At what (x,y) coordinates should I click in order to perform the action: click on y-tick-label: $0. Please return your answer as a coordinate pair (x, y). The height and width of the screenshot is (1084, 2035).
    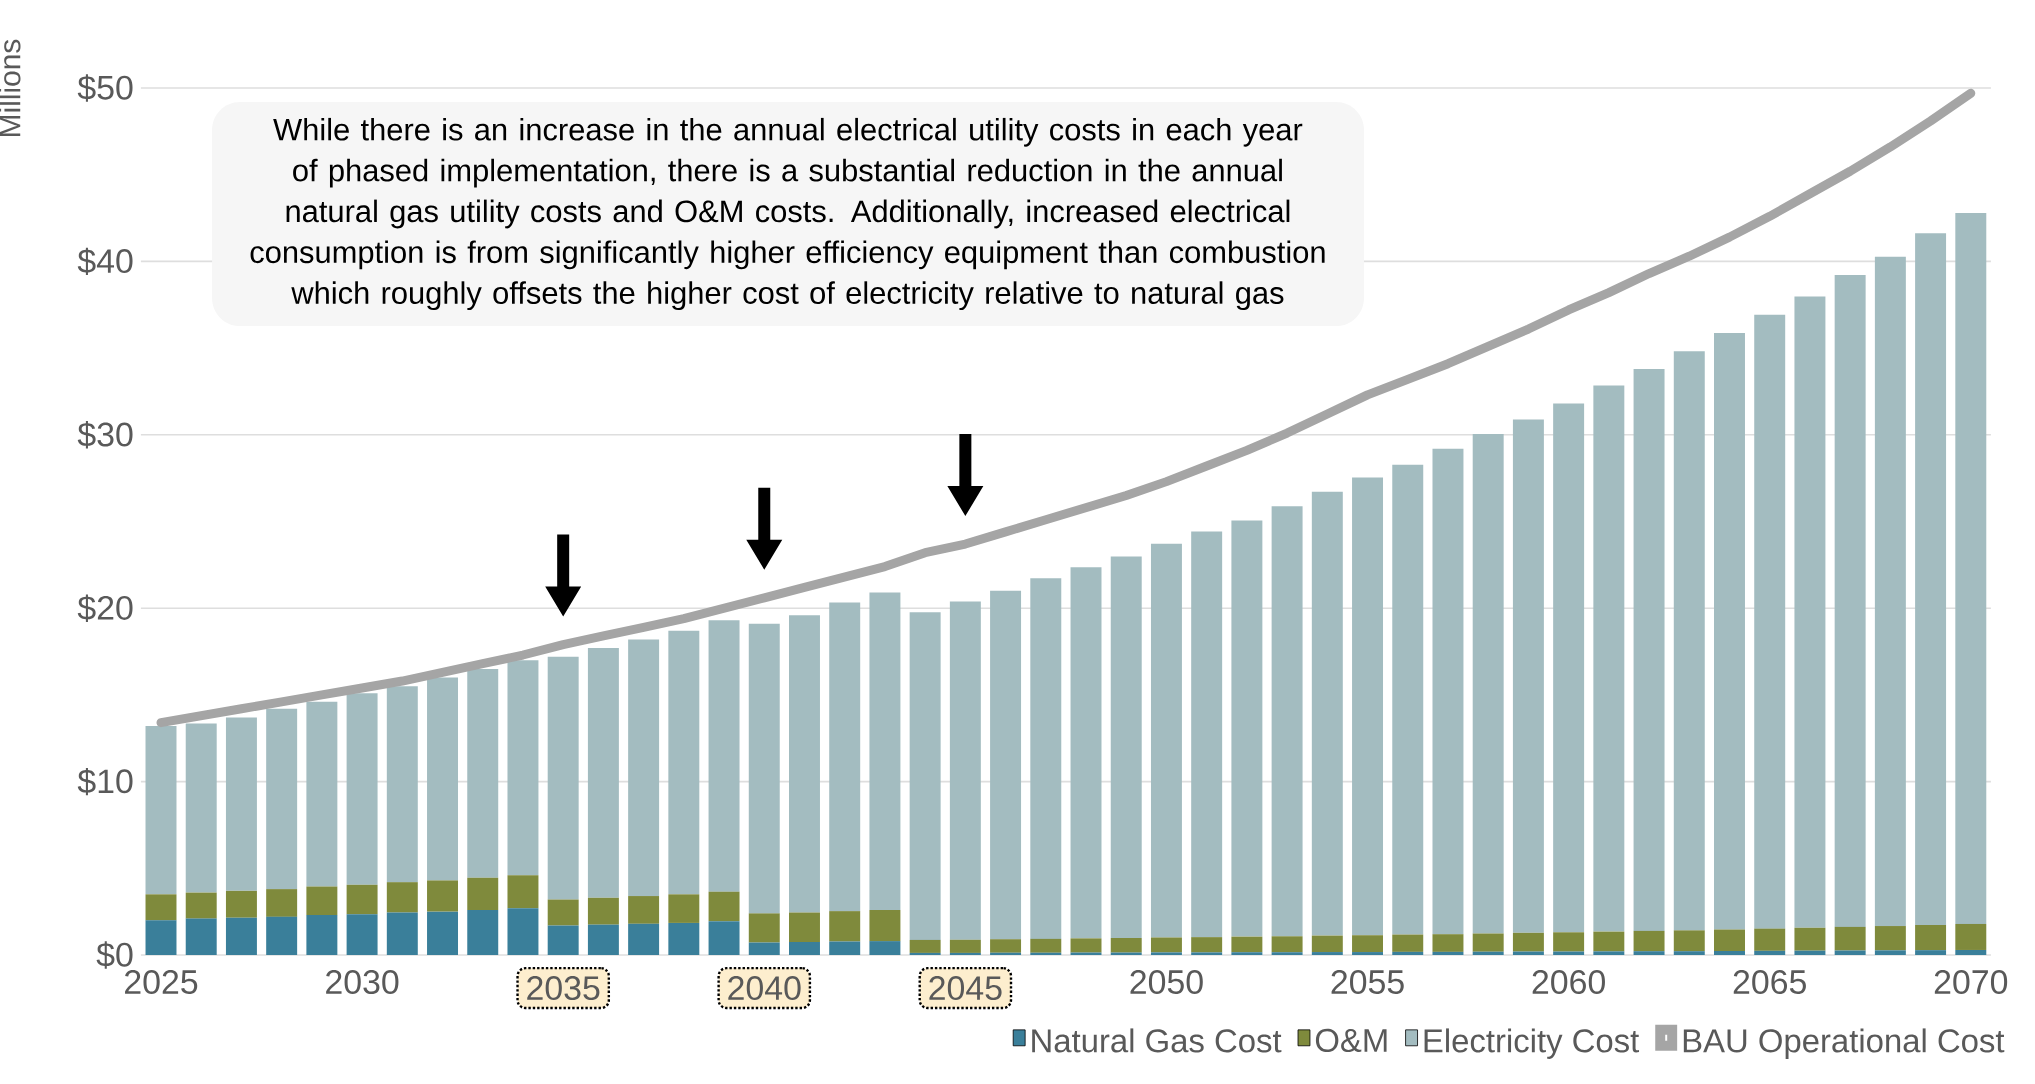
    Looking at the image, I should click on (114, 955).